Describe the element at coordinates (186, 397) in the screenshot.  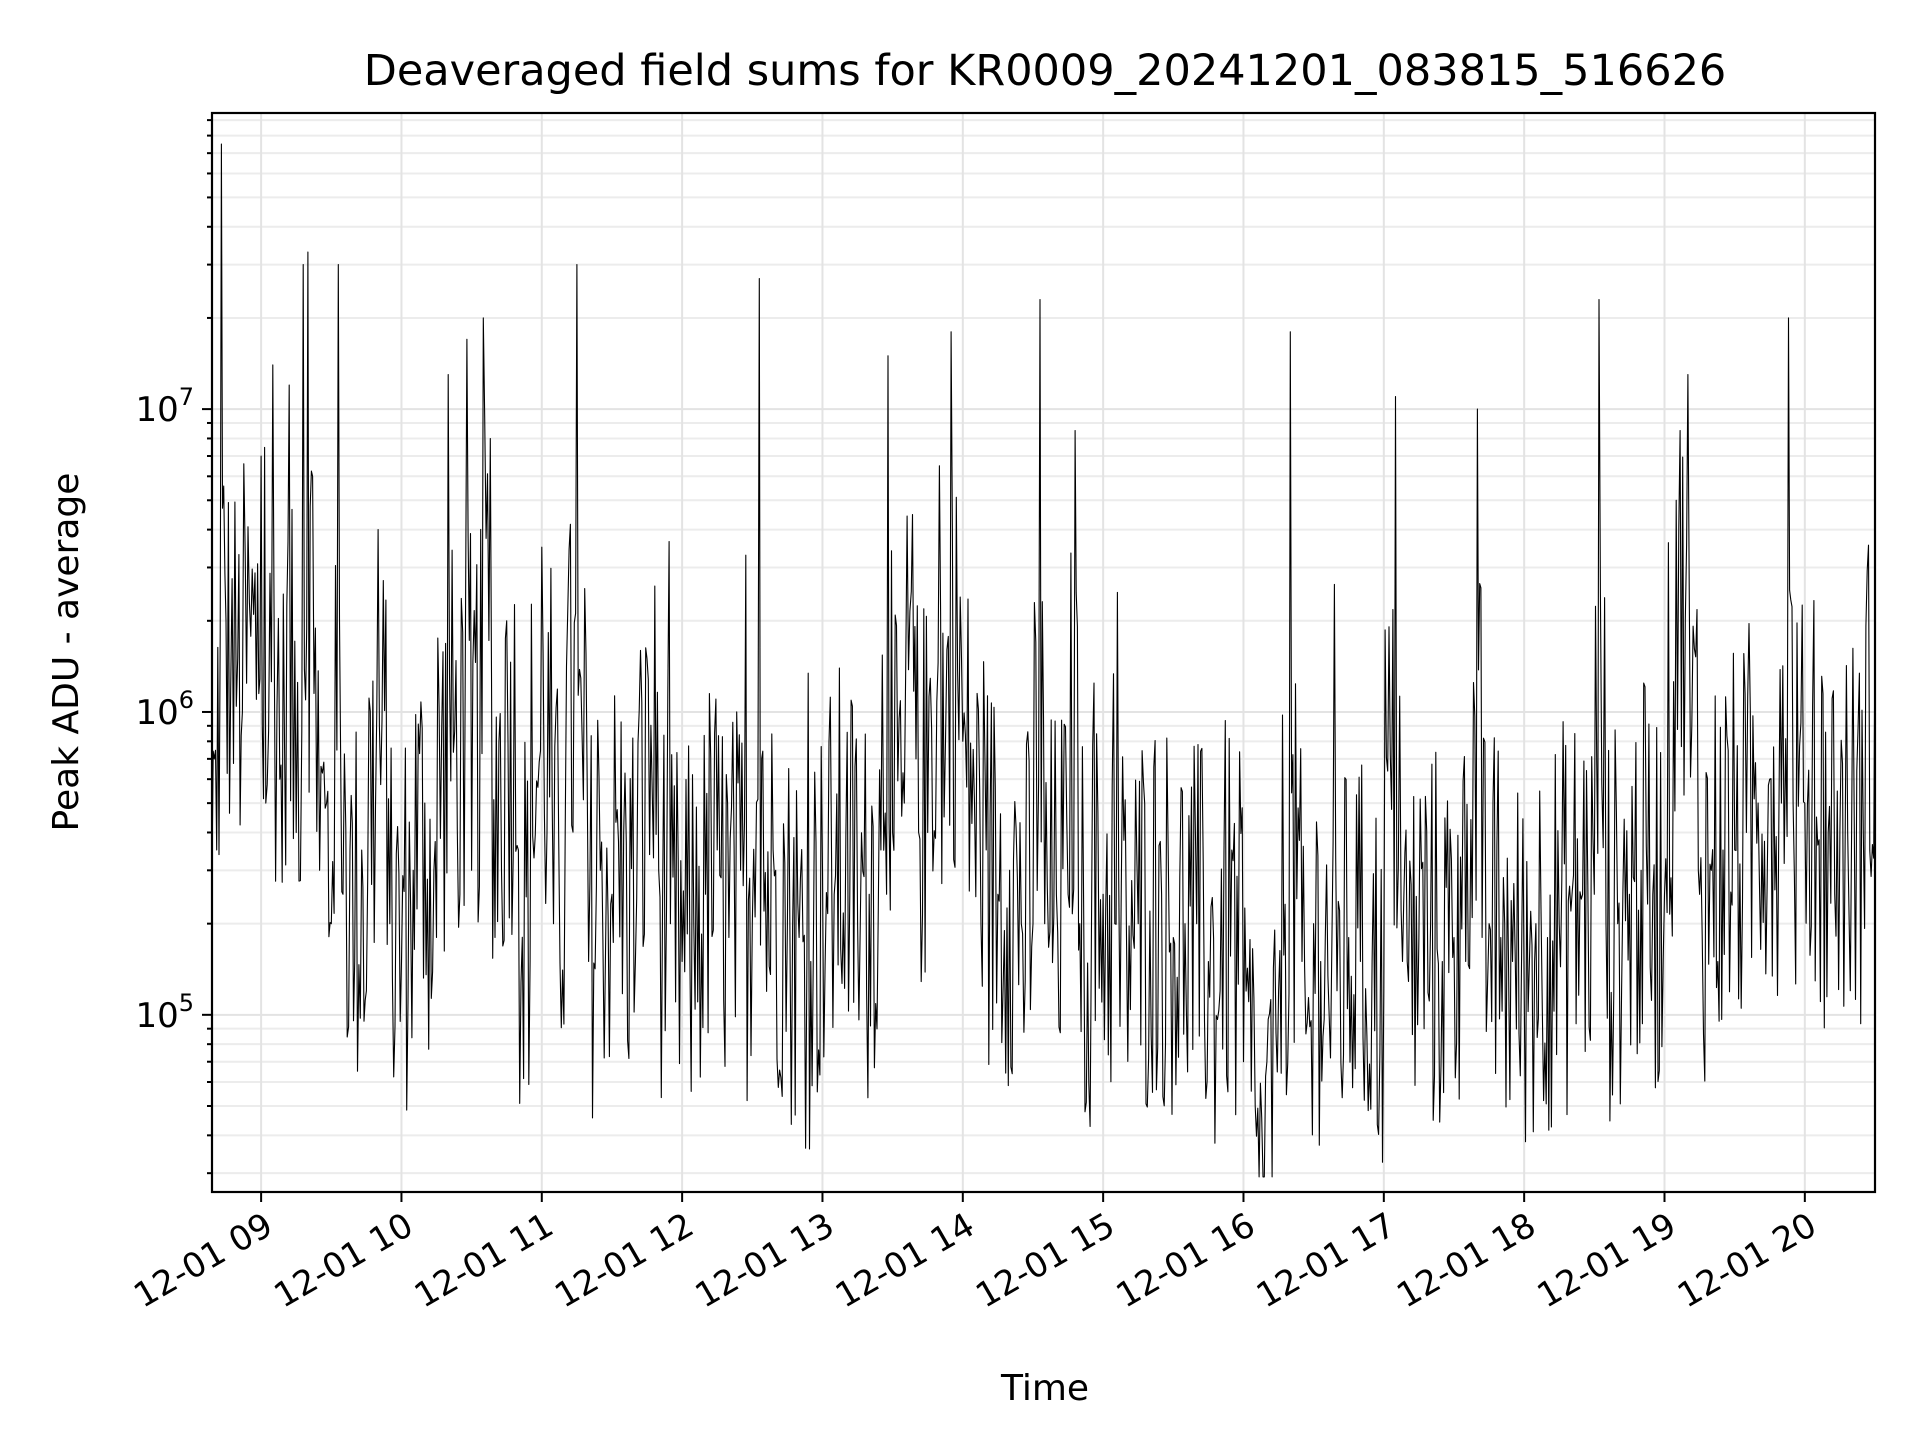
I see `y-tick-exponent: 7` at that location.